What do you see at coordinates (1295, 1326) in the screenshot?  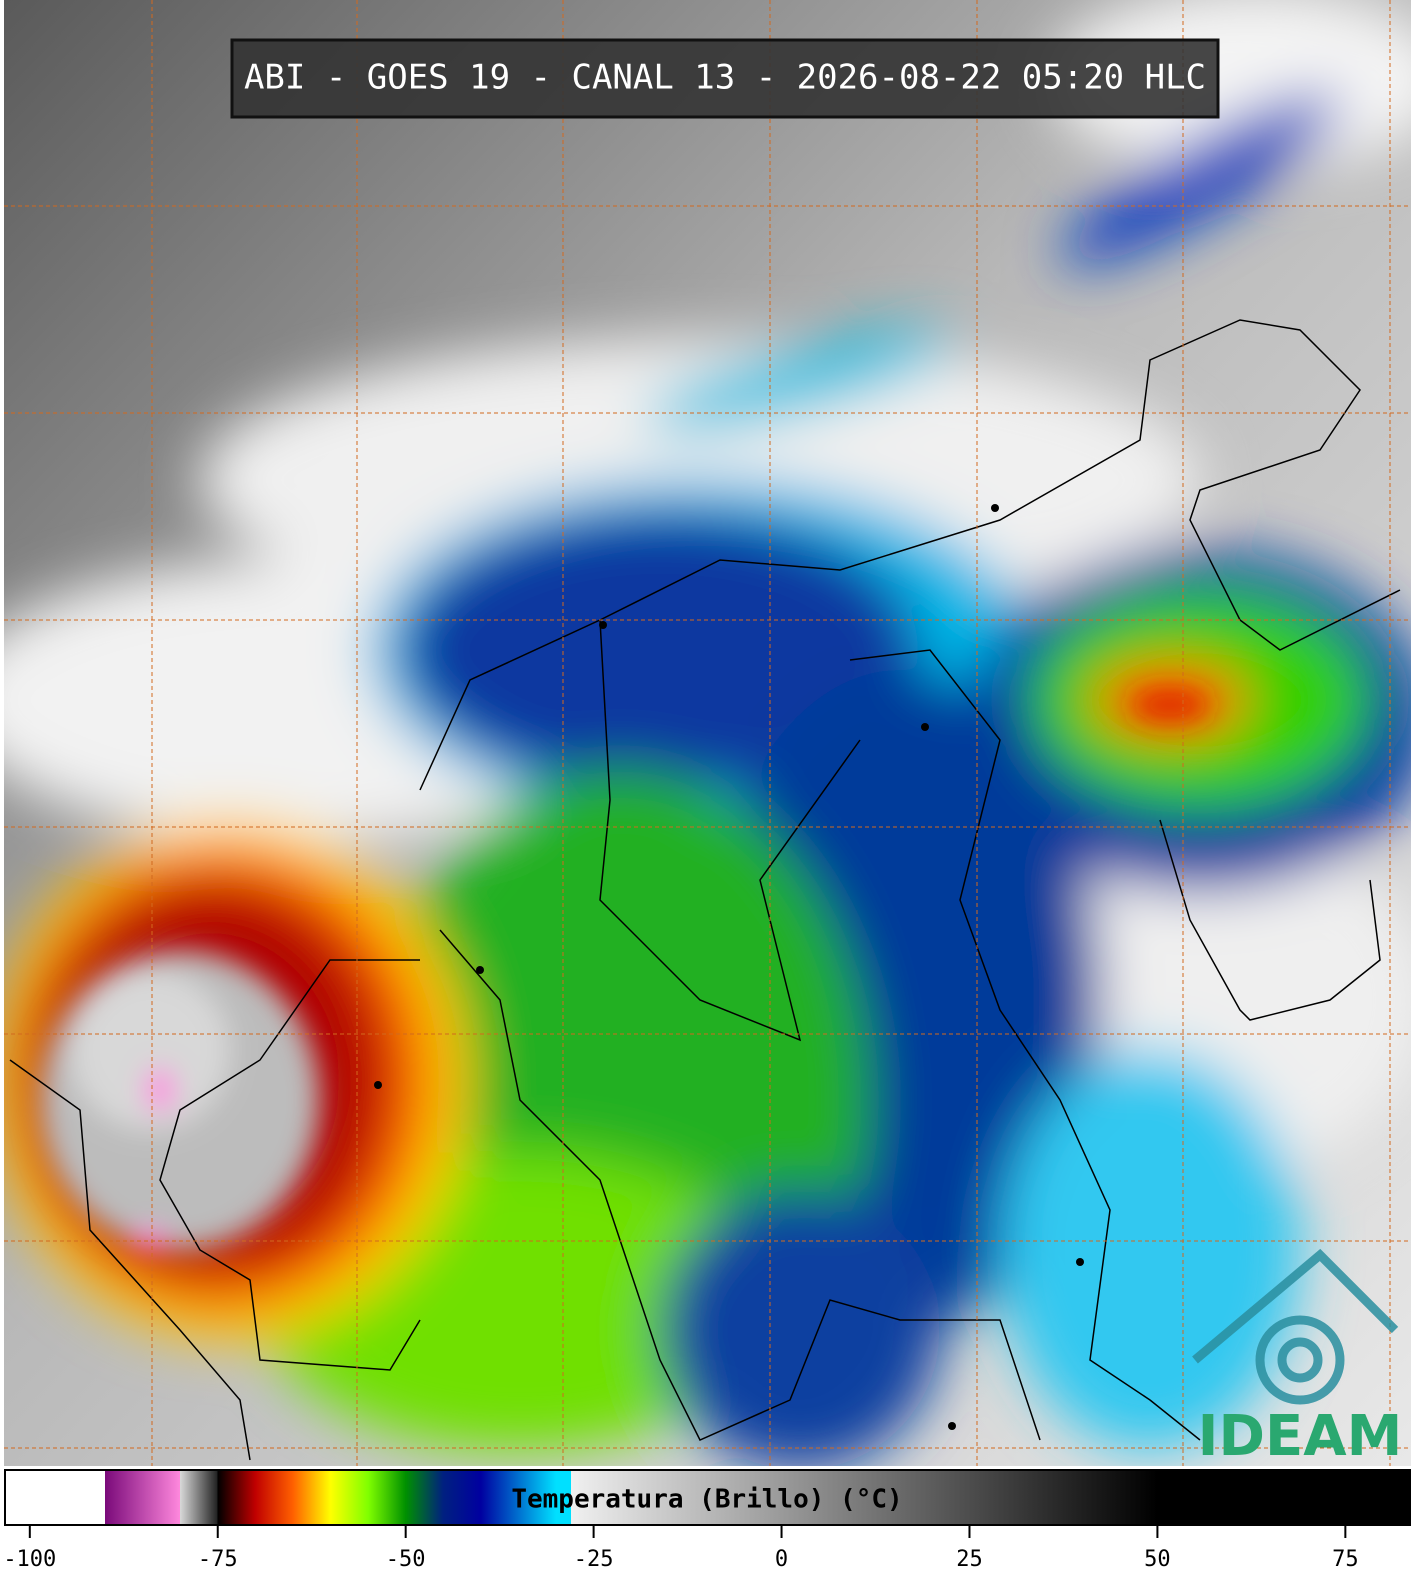 I see `logo-mark` at bounding box center [1295, 1326].